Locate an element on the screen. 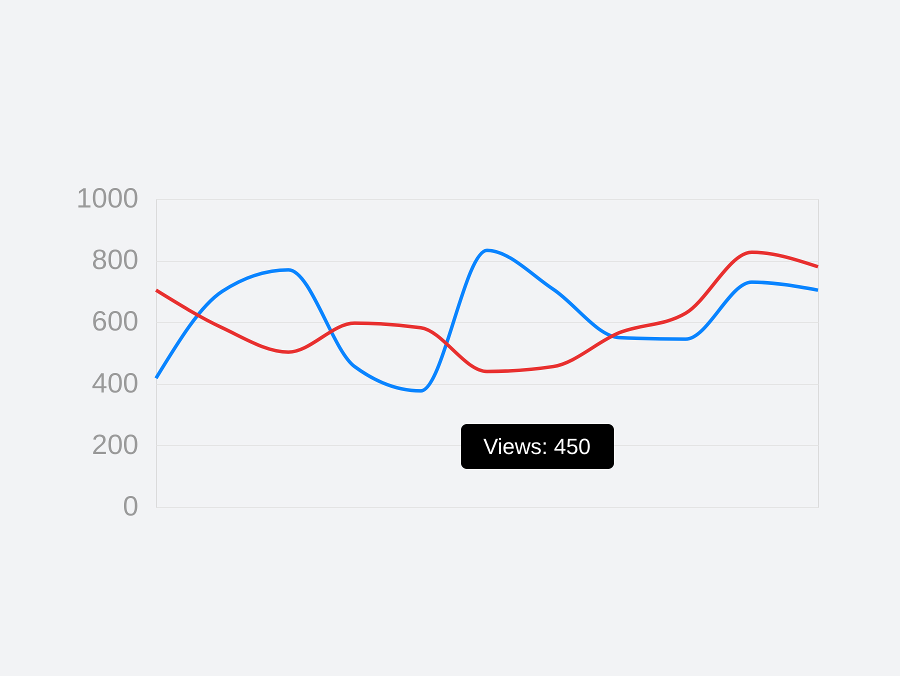 The image size is (900, 676). y-tick-label: 800 is located at coordinates (115, 260).